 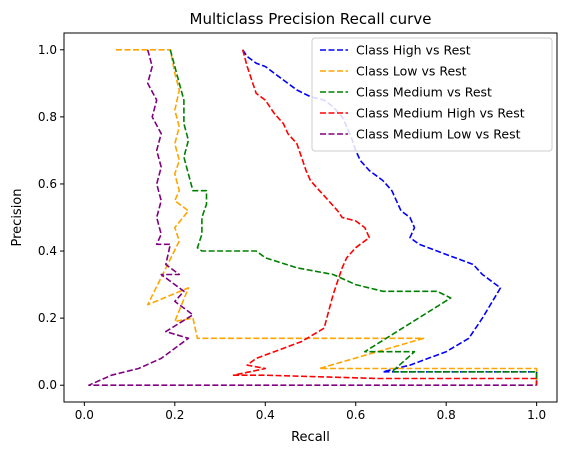 What do you see at coordinates (355, 415) in the screenshot?
I see `x-tick-label: 0.6` at bounding box center [355, 415].